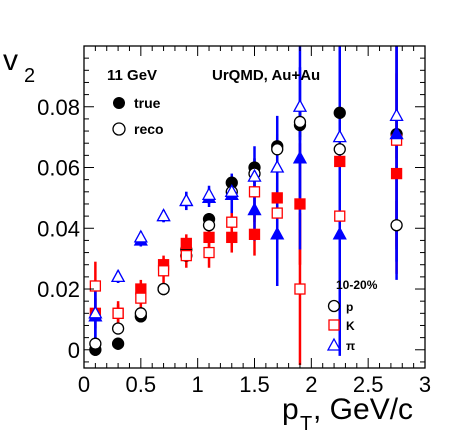 This screenshot has width=469, height=444. I want to click on system-label: UrQMD, Au+Au, so click(266, 75).